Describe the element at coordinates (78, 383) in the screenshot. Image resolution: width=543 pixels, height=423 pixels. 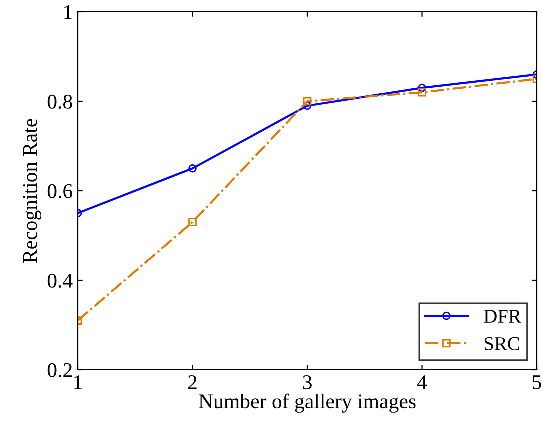
I see `x-tick-label: 1` at that location.